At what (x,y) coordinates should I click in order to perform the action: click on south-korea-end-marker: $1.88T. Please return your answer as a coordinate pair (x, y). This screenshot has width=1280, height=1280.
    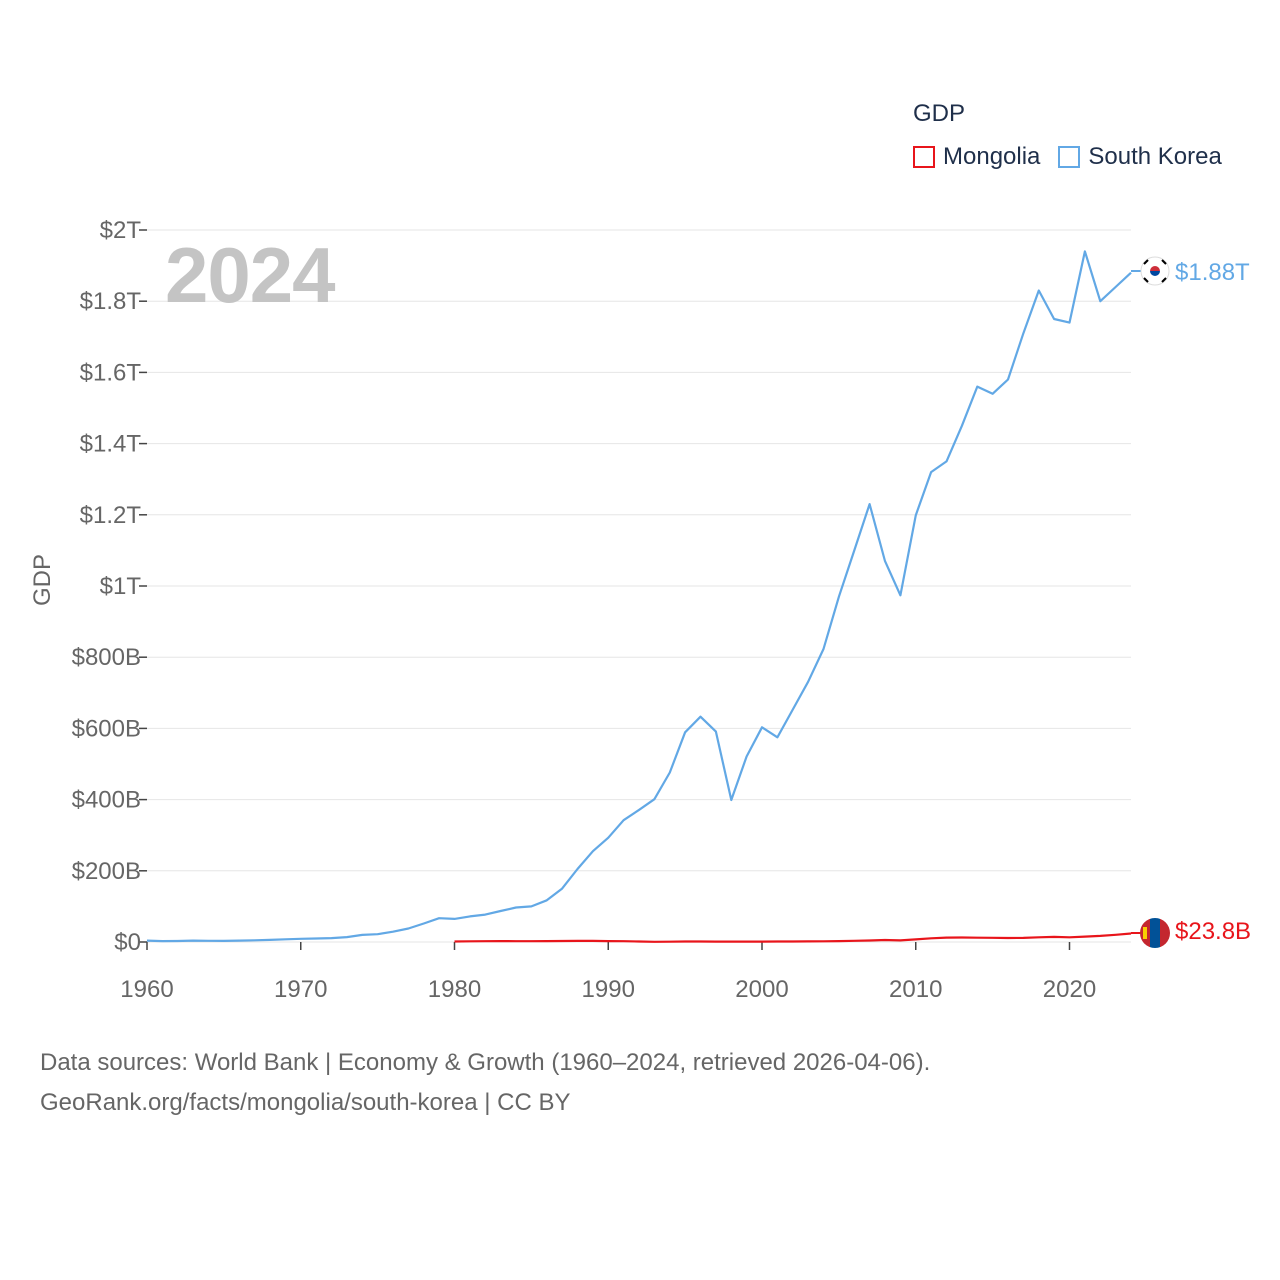
    Looking at the image, I should click on (1190, 271).